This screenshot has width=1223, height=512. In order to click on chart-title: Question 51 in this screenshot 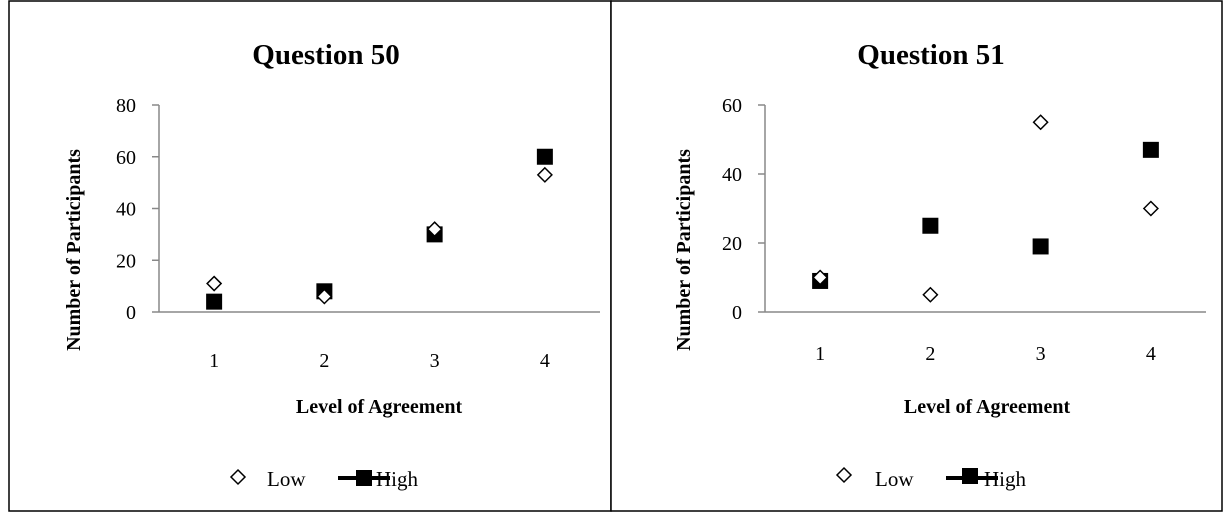, I will do `click(930, 55)`.